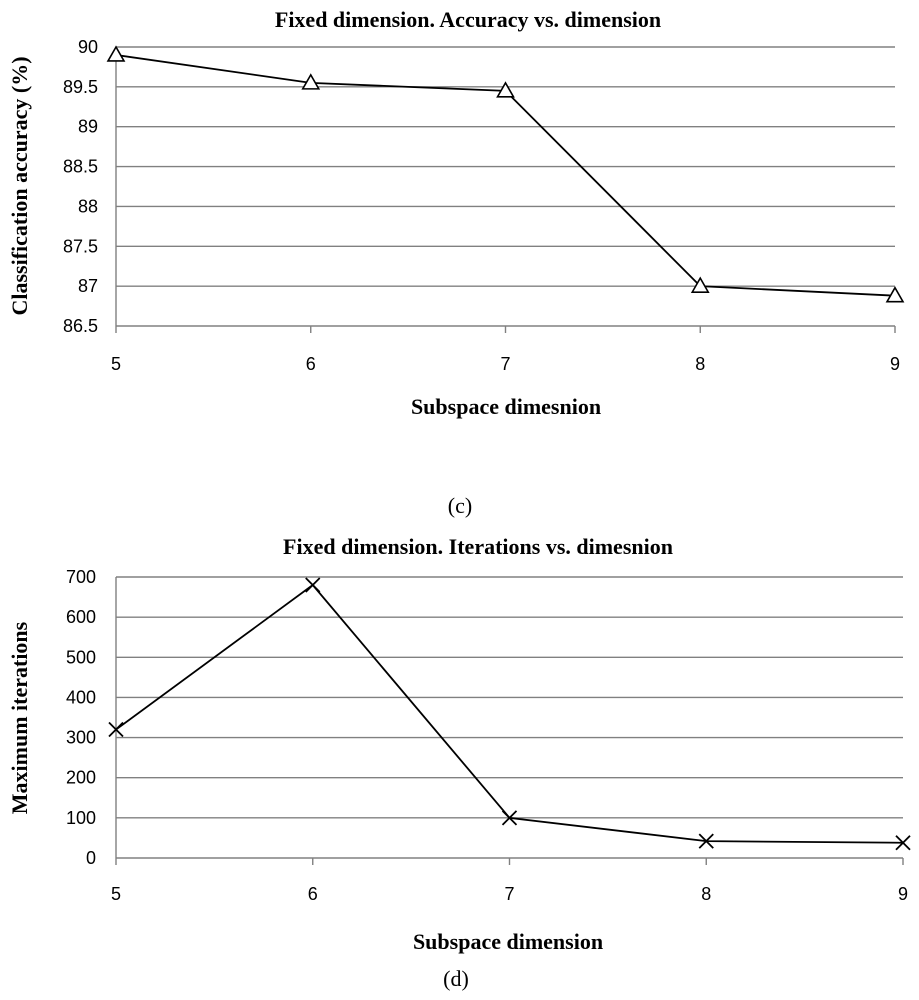 Image resolution: width=919 pixels, height=1000 pixels. What do you see at coordinates (80, 246) in the screenshot?
I see `y-tick-label: 87.5` at bounding box center [80, 246].